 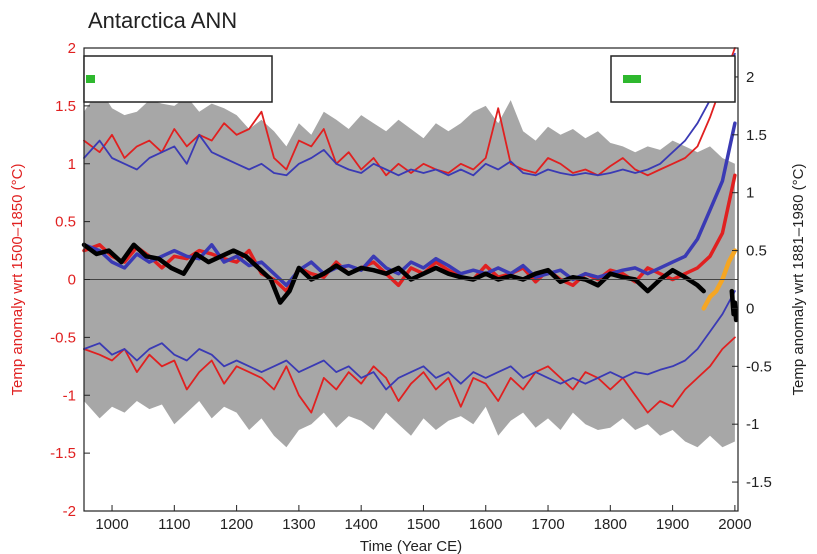 I want to click on left-tick-label: -2, so click(x=69, y=511).